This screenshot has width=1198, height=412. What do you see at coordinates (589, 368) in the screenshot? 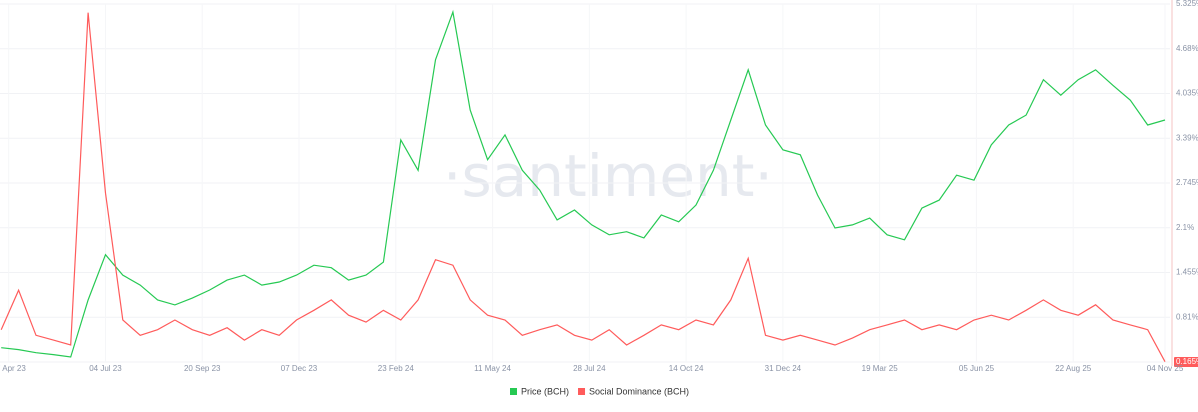
I see `x-tick-label: 28 Jul 24` at bounding box center [589, 368].